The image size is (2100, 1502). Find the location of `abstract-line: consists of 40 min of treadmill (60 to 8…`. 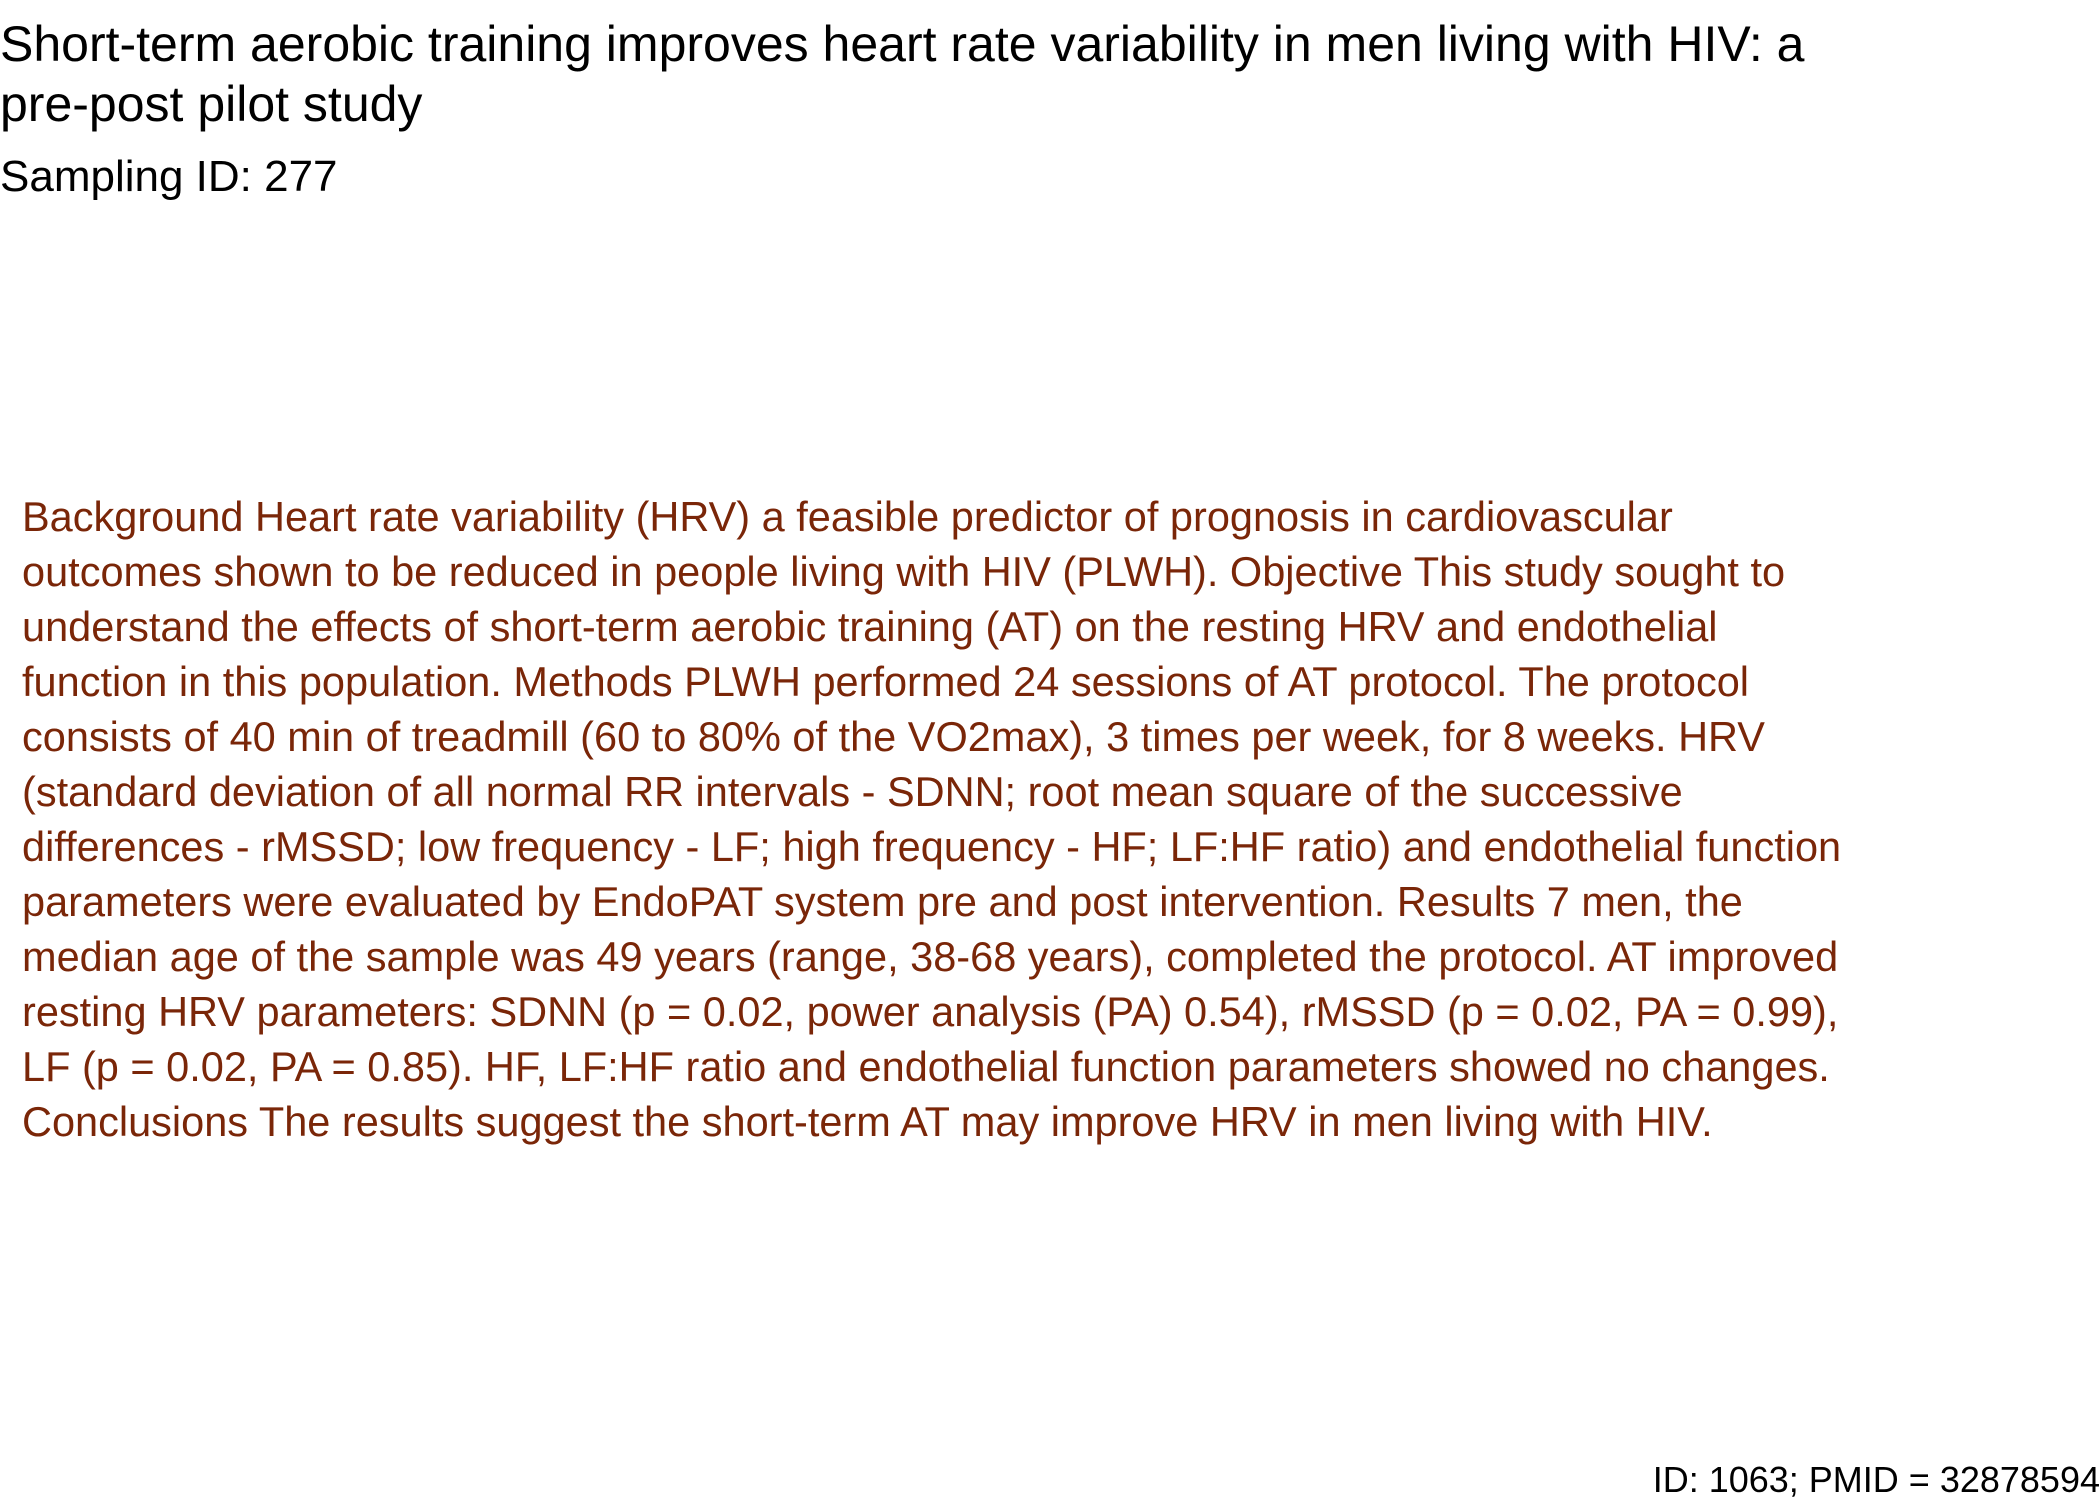

abstract-line: consists of 40 min of treadmill (60 to 8… is located at coordinates (893, 736).